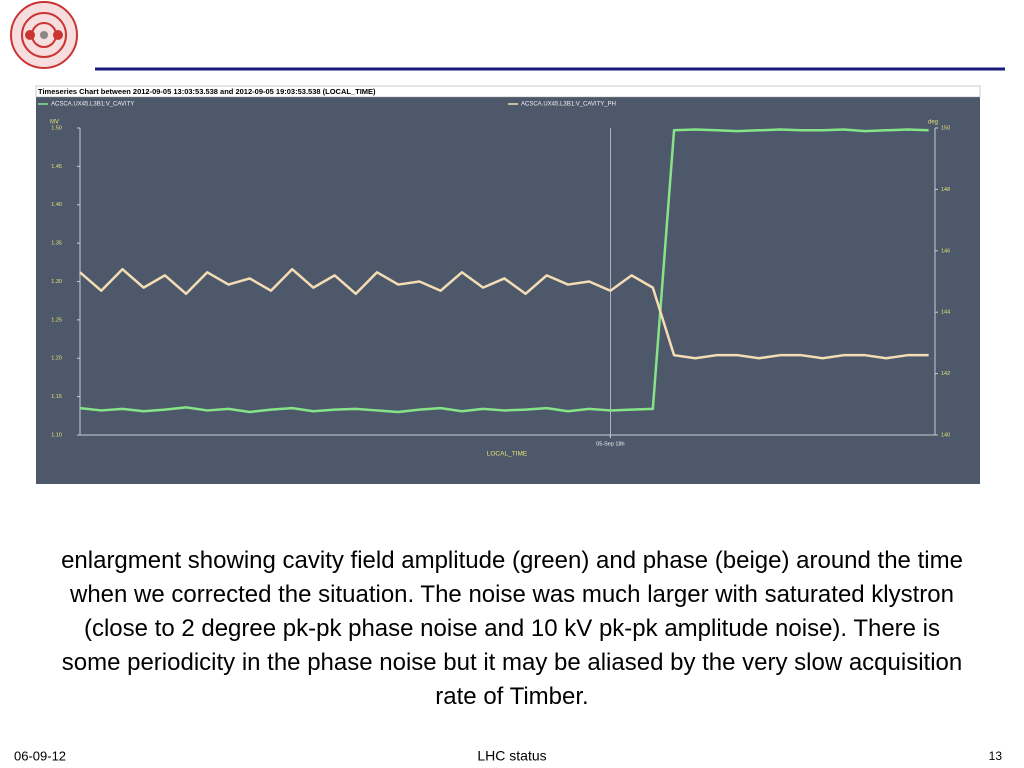  Describe the element at coordinates (56, 320) in the screenshot. I see `y-tick-label: 1.25` at that location.